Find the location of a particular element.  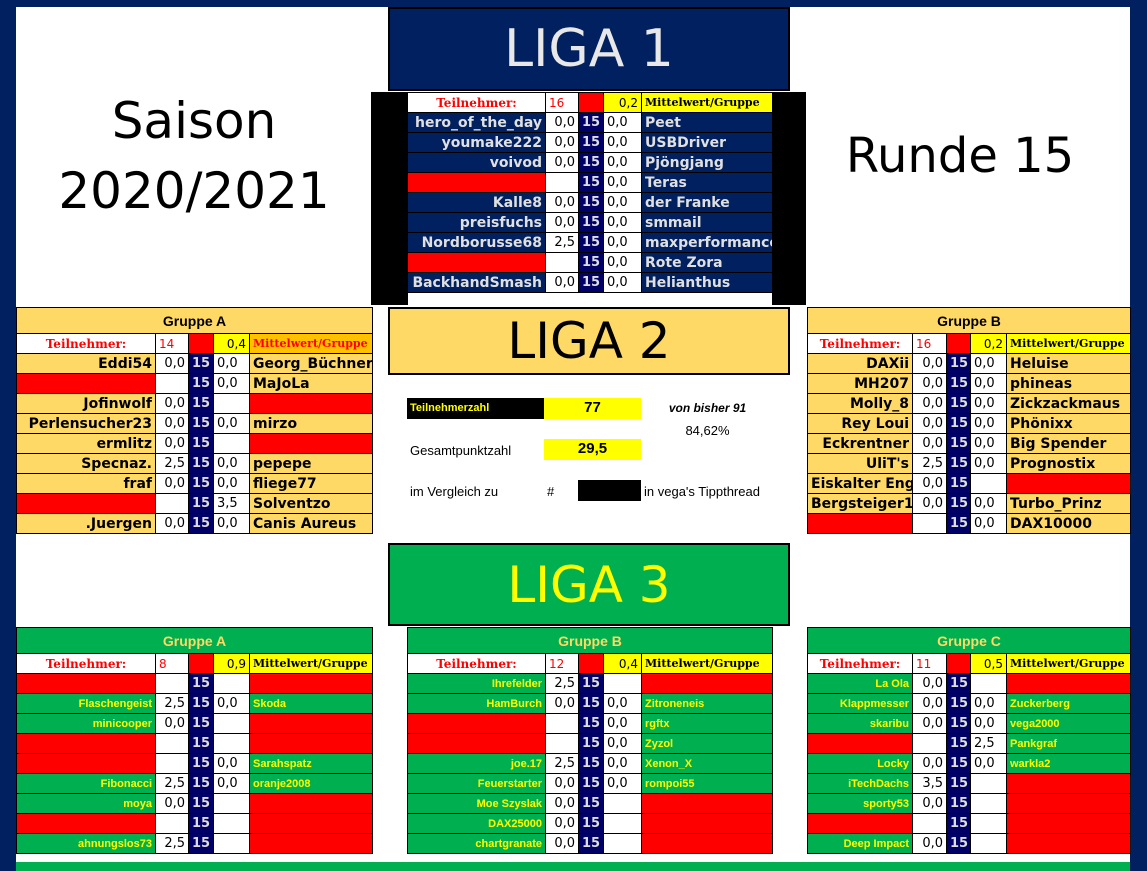

percent: 84,62% is located at coordinates (707, 430).